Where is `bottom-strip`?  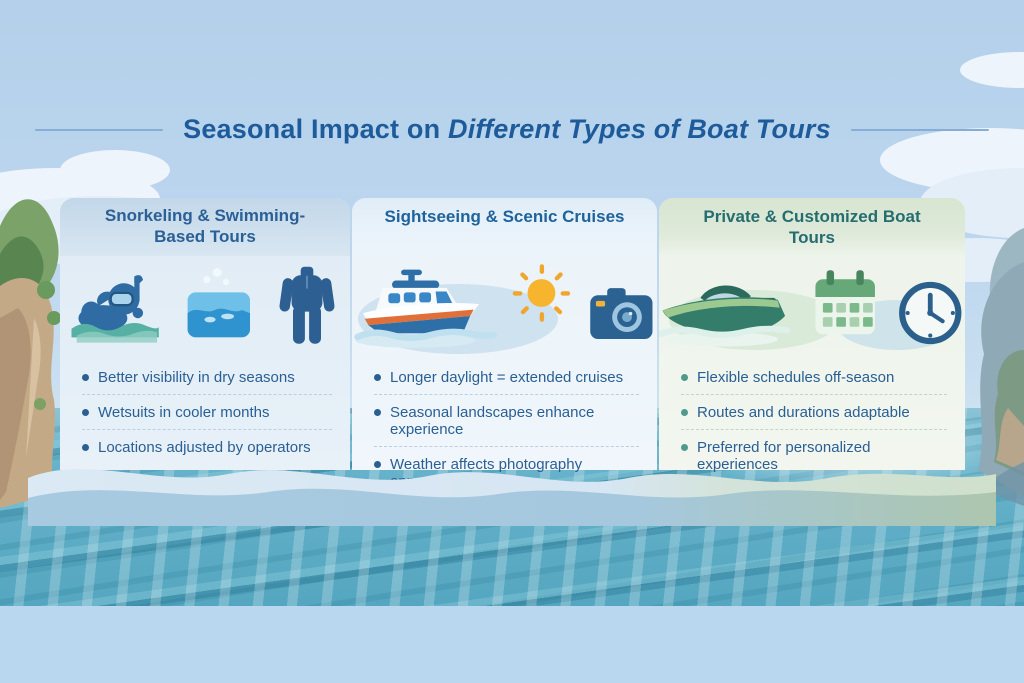 bottom-strip is located at coordinates (512, 644).